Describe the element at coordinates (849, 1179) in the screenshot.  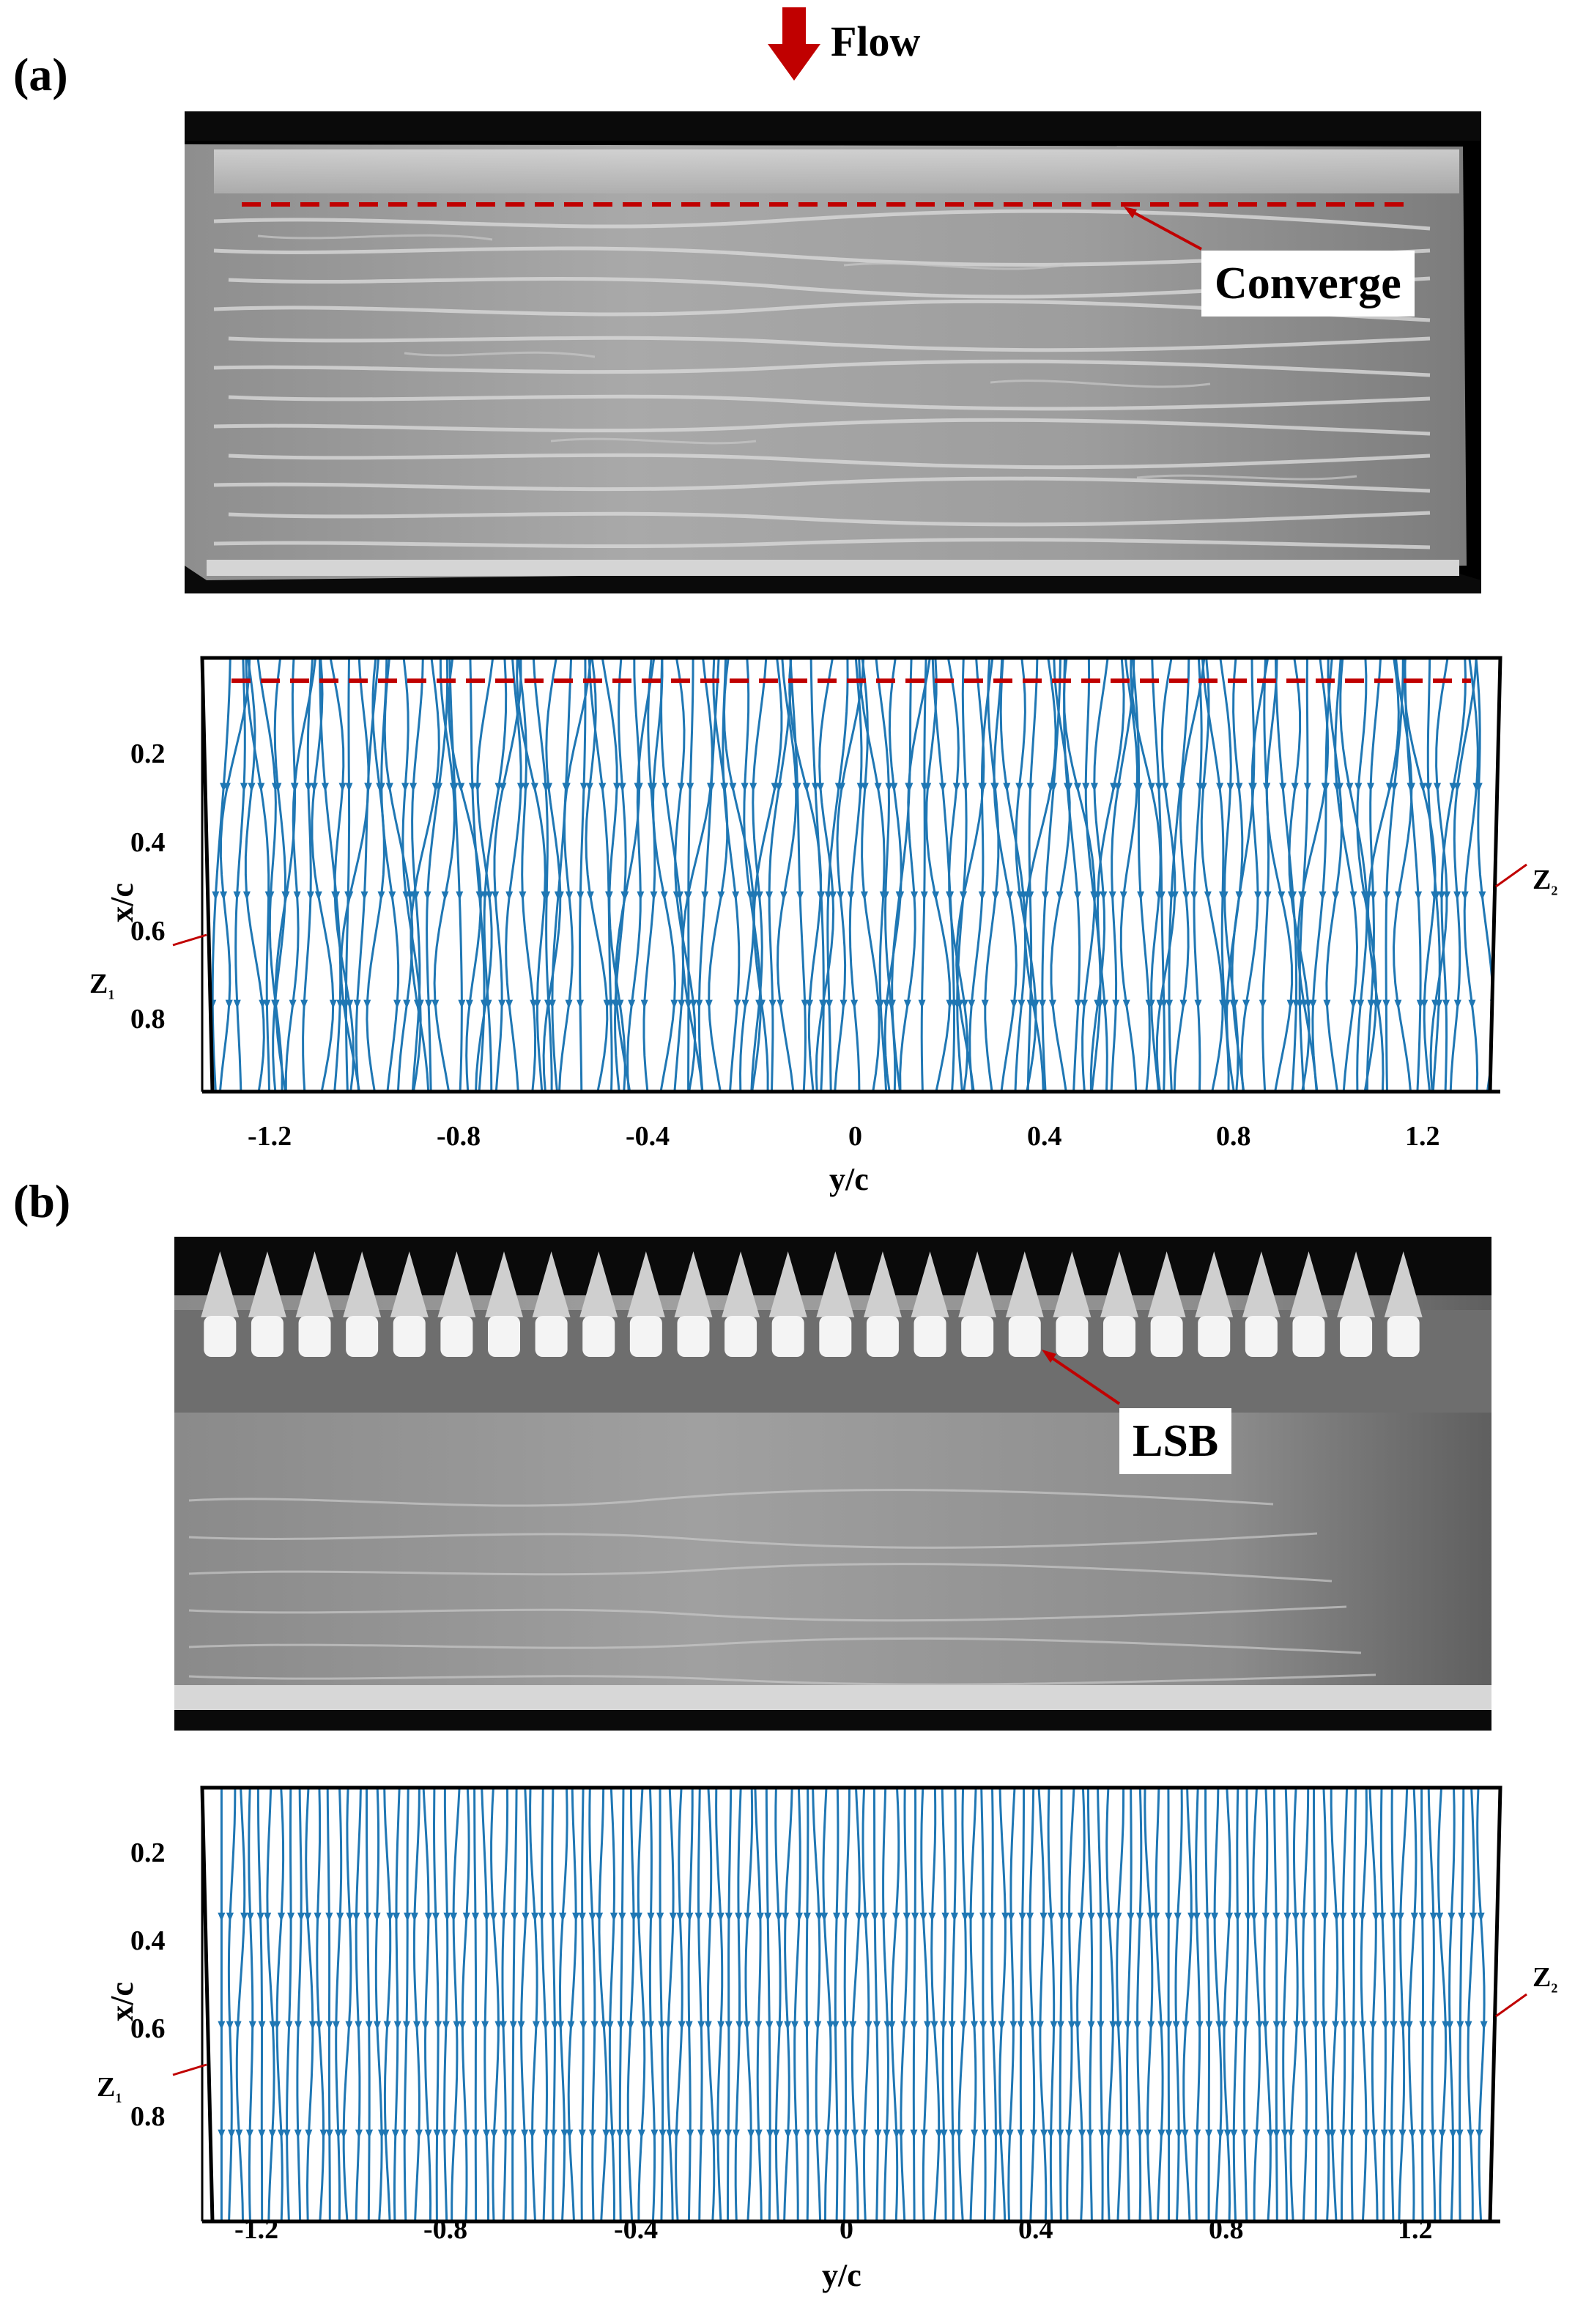
I see `panel-a-xlabel: y/c` at that location.